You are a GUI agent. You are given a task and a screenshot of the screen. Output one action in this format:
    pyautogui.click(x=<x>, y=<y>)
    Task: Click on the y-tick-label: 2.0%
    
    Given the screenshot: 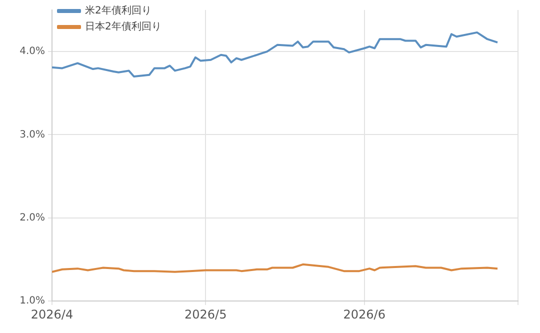 What is the action you would take?
    pyautogui.click(x=32, y=218)
    